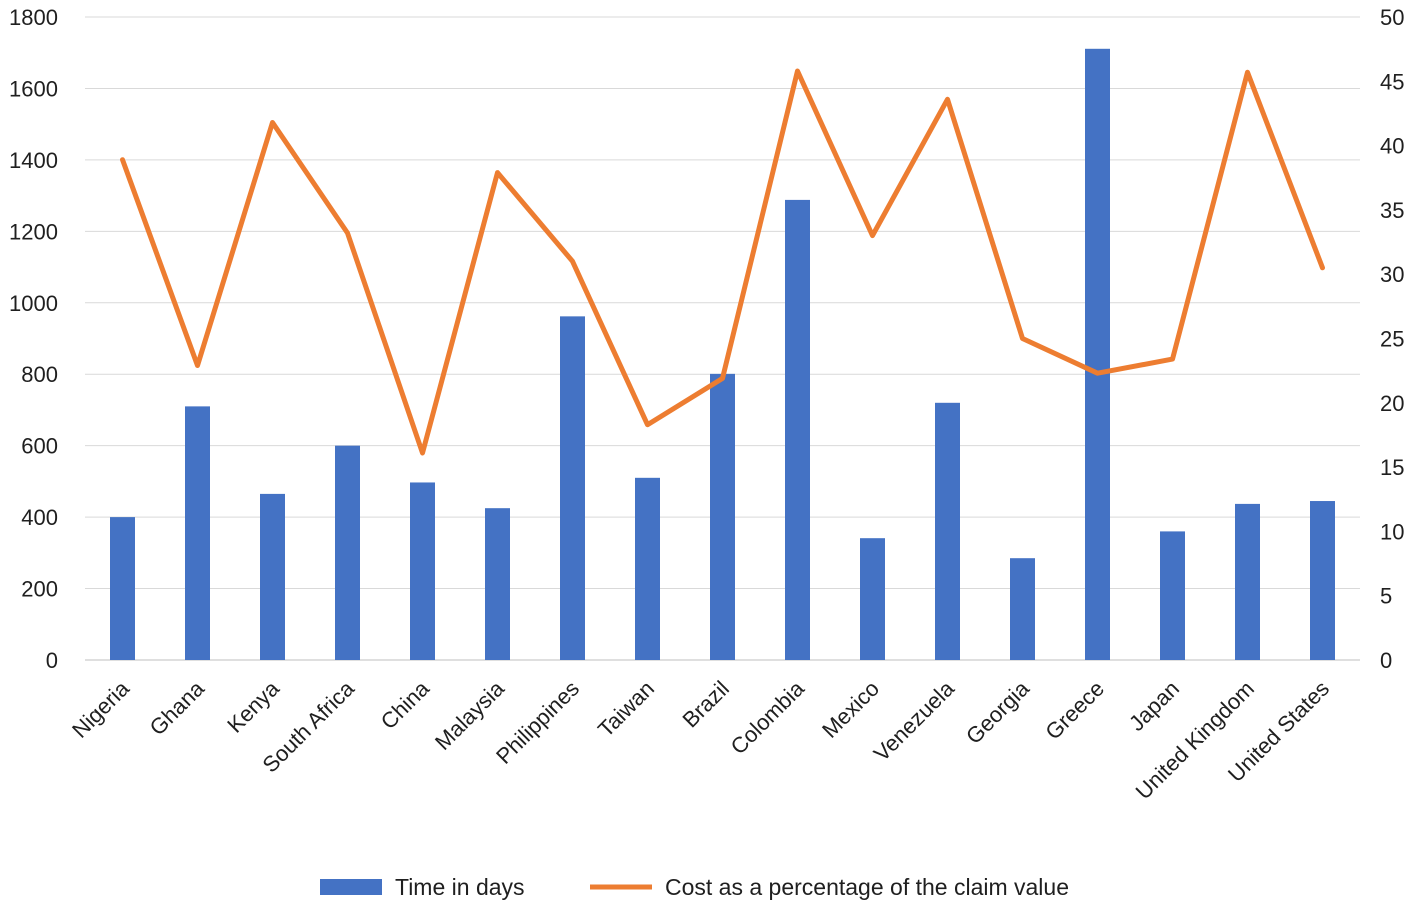 The image size is (1421, 904). What do you see at coordinates (101, 709) in the screenshot?
I see `category-label: Nigeria` at bounding box center [101, 709].